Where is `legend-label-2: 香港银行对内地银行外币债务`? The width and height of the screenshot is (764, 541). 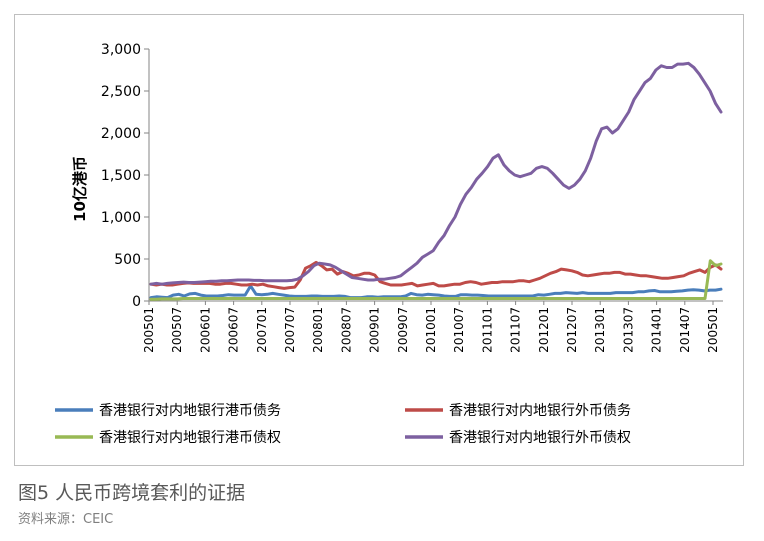 legend-label-2: 香港银行对内地银行外币债务 is located at coordinates (540, 411).